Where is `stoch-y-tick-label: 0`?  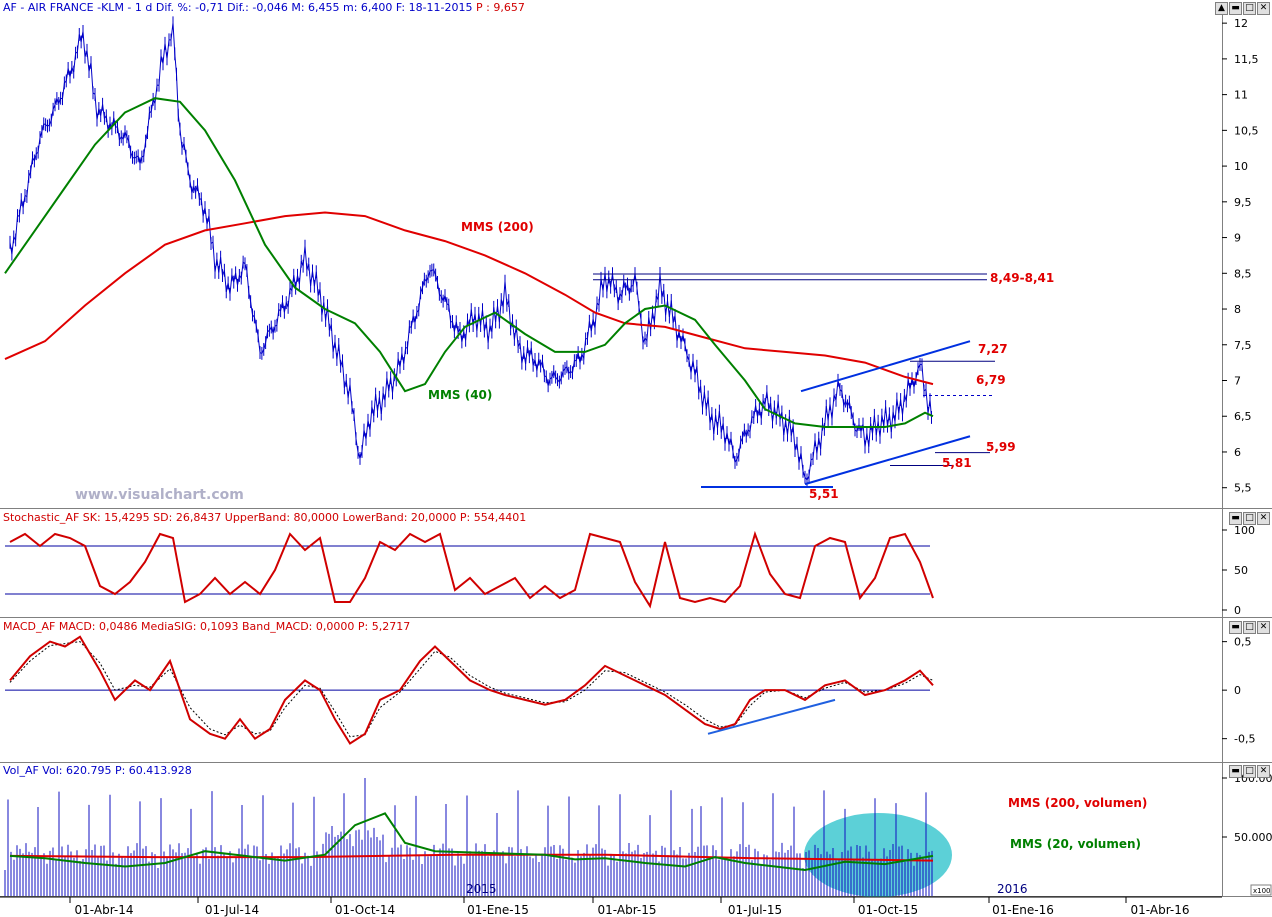 stoch-y-tick-label: 0 is located at coordinates (1237, 610).